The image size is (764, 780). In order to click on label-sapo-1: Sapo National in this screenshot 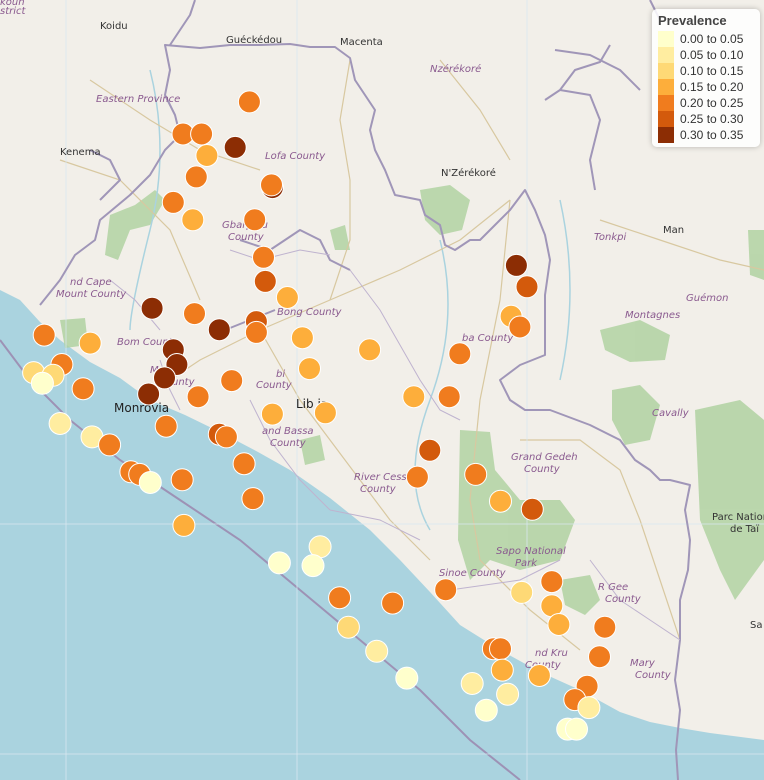, I will do `click(531, 551)`.